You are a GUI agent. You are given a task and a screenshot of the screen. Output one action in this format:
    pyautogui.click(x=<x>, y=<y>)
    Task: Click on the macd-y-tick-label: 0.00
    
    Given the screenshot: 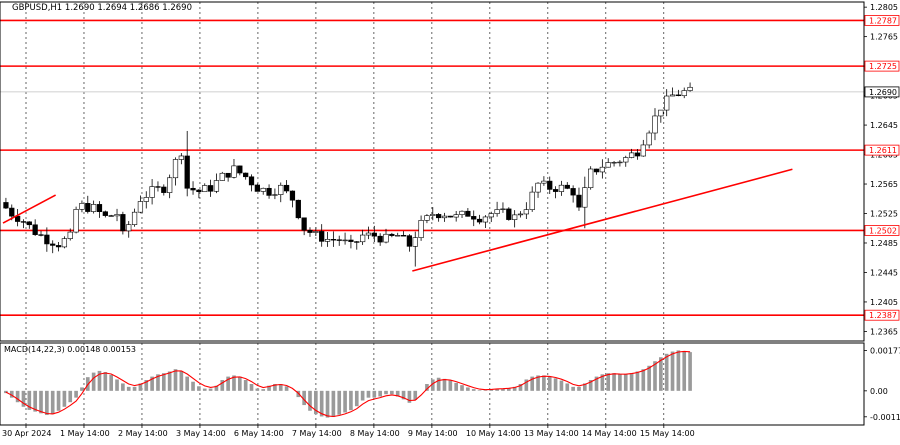 What is the action you would take?
    pyautogui.click(x=879, y=391)
    